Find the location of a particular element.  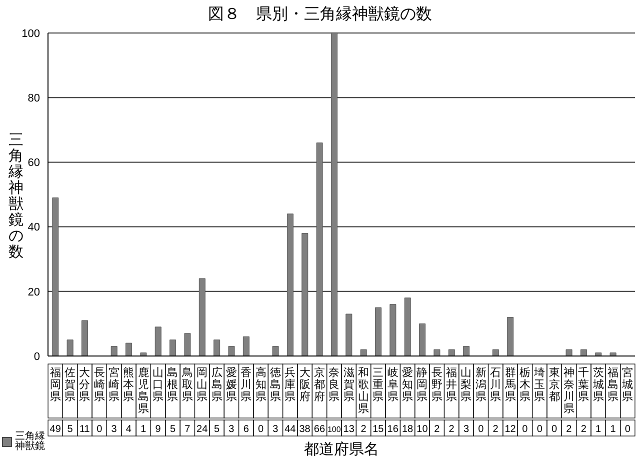

x-tick-label: 山口県 is located at coordinates (158, 384).